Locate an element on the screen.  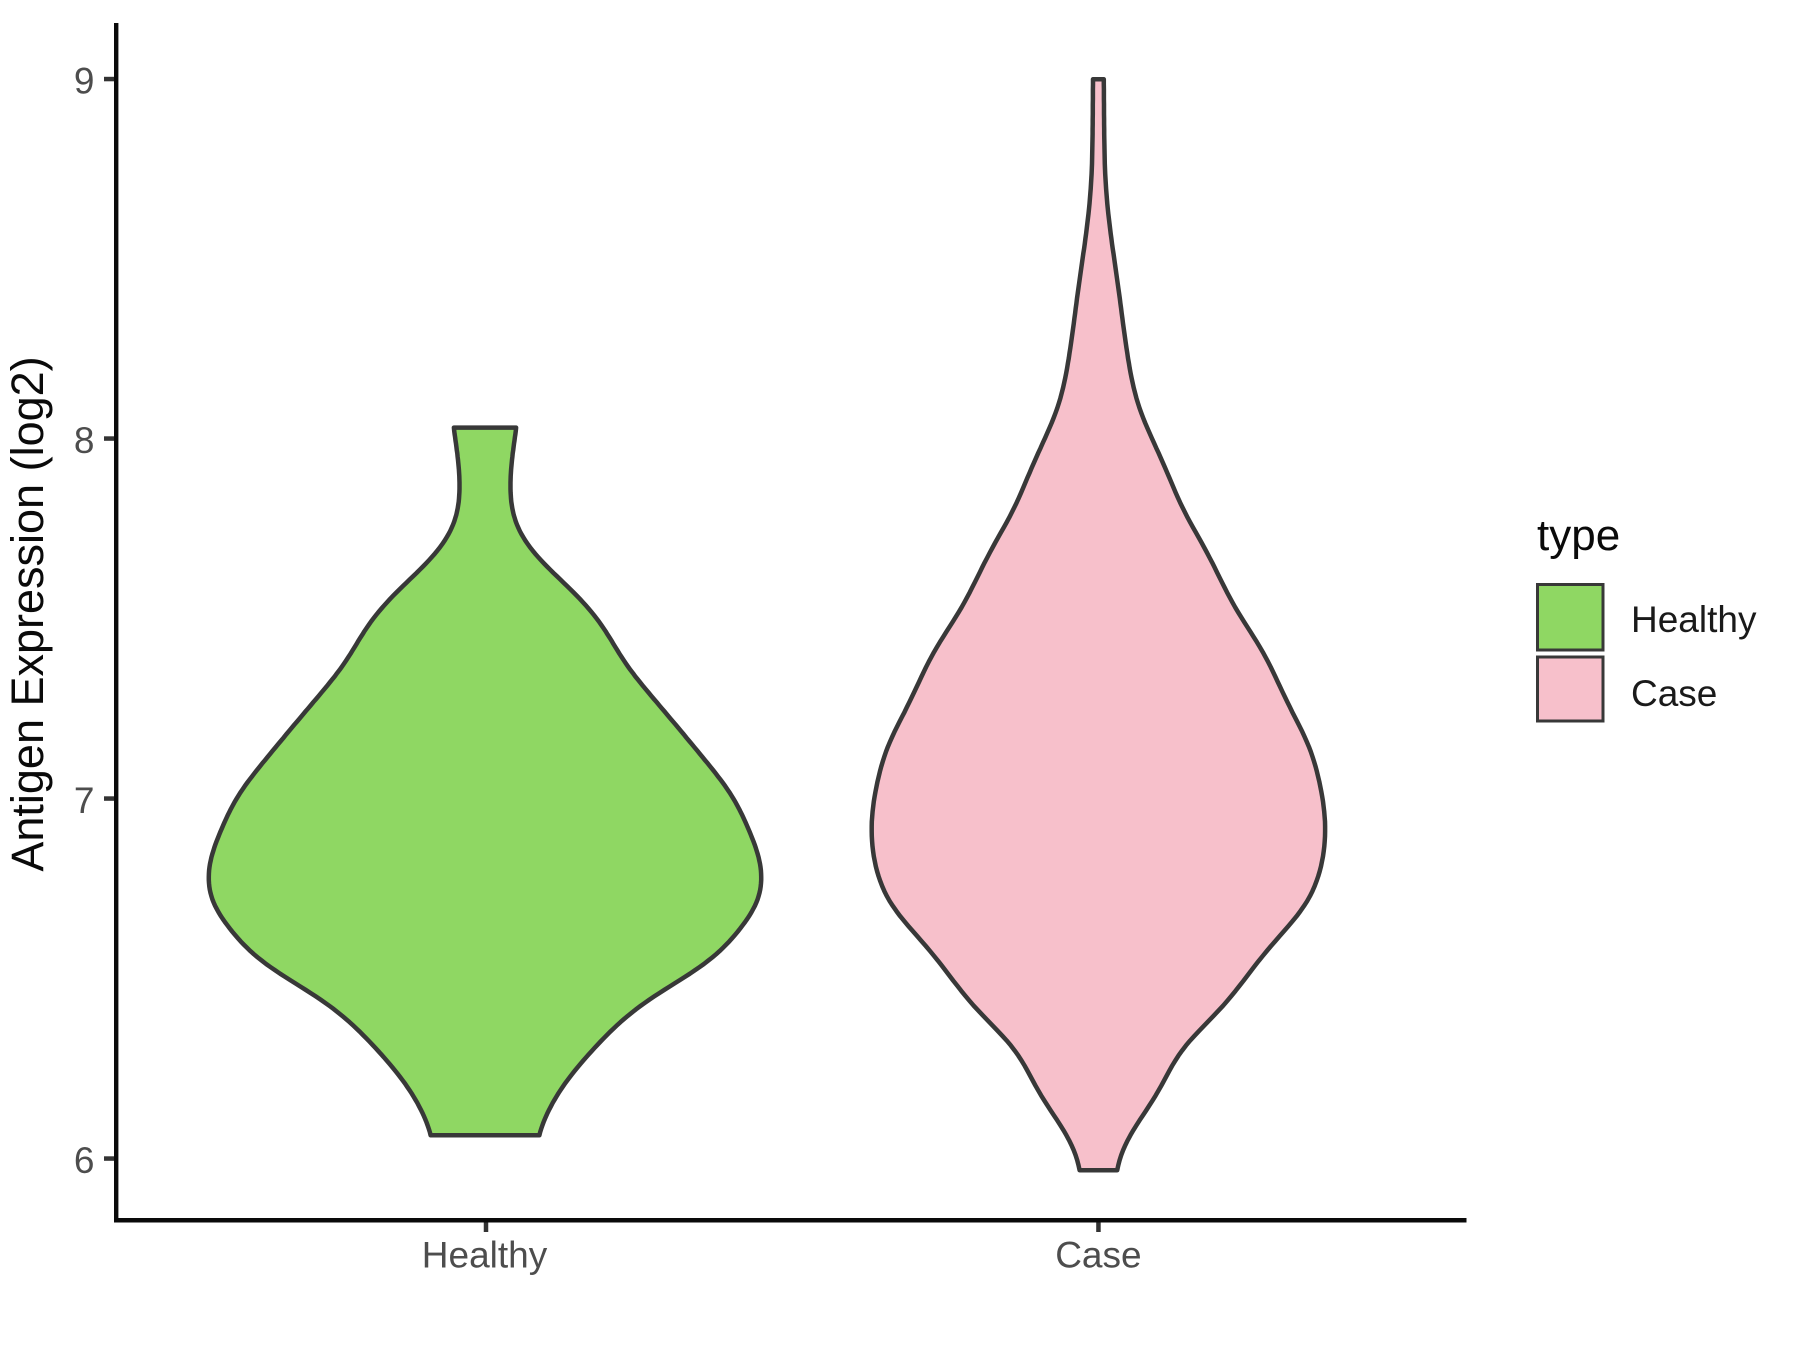
svg-text: 8 is located at coordinates (84, 440).